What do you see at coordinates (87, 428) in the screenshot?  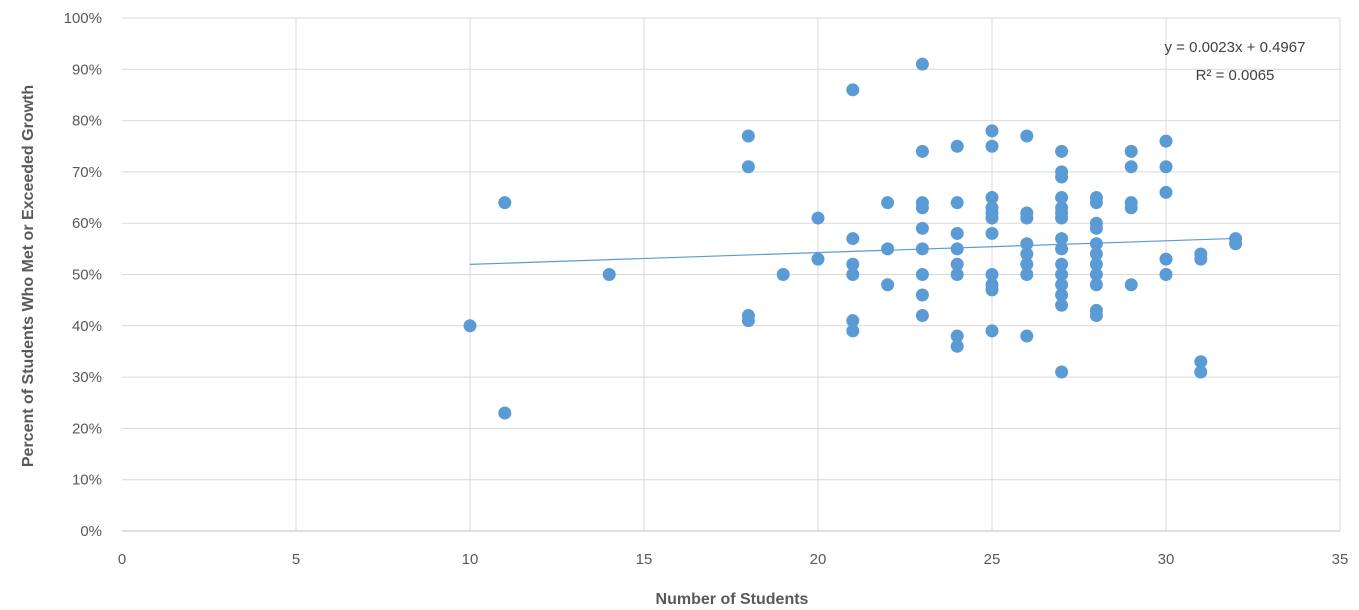 I see `y-tick-label: 20%` at bounding box center [87, 428].